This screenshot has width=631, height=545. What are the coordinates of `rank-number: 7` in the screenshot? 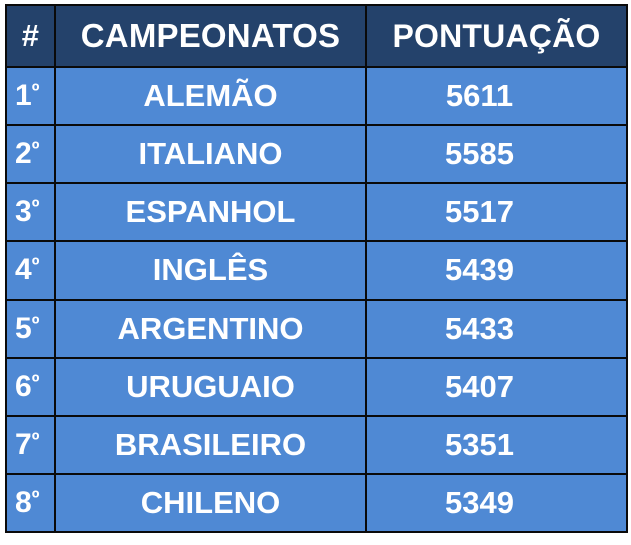 It's located at (23, 444).